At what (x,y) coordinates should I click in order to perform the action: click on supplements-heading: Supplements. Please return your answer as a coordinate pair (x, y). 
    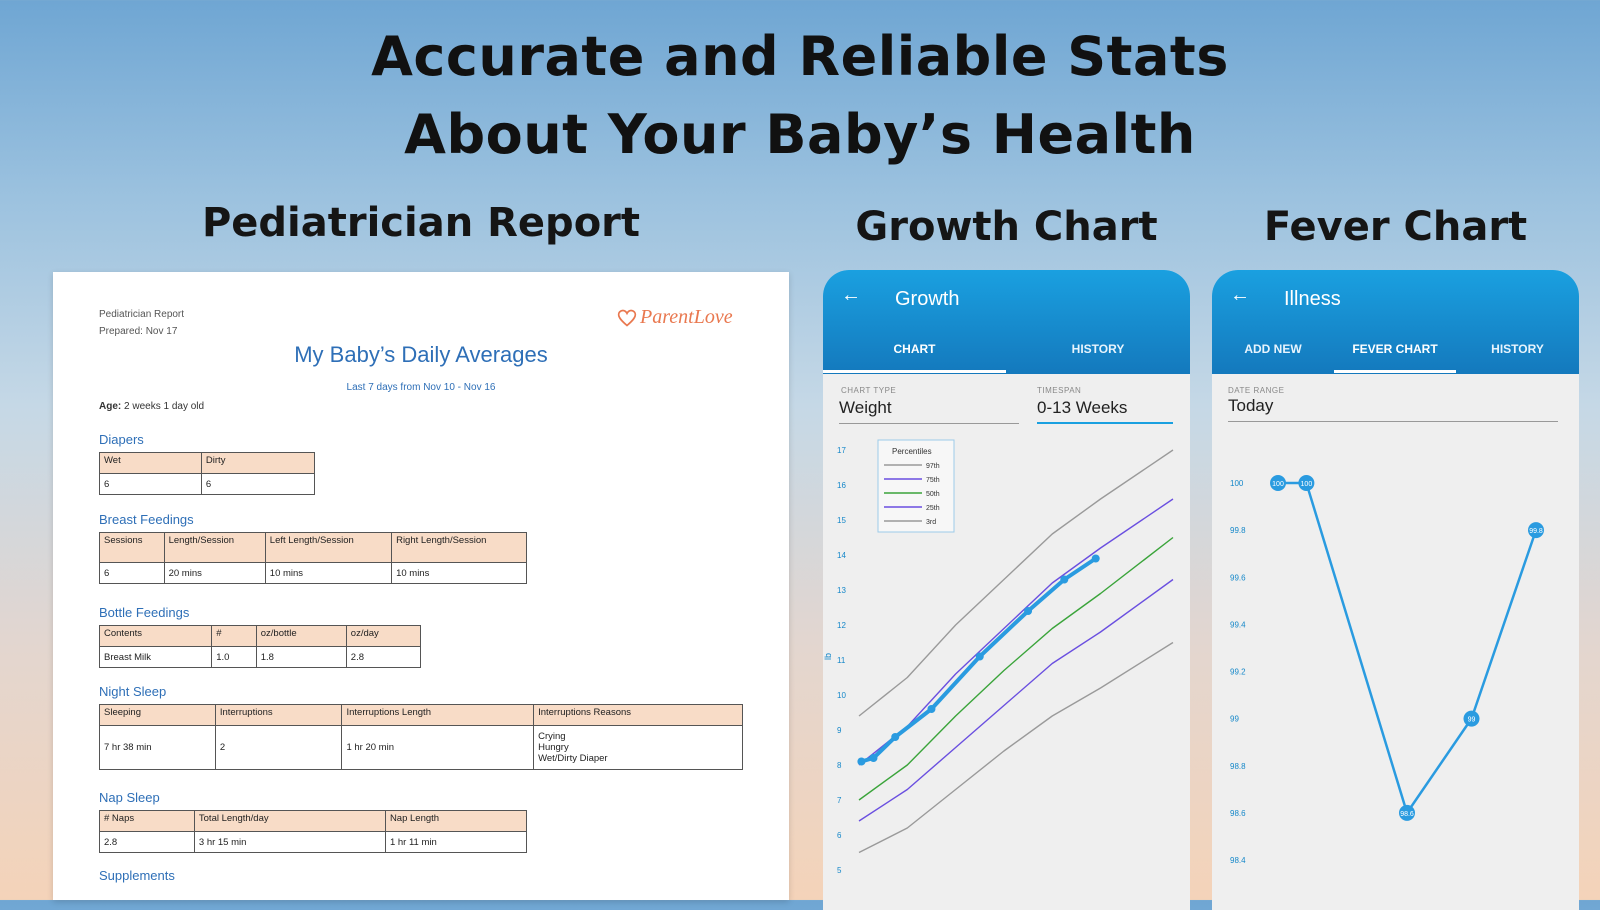
    Looking at the image, I should click on (137, 875).